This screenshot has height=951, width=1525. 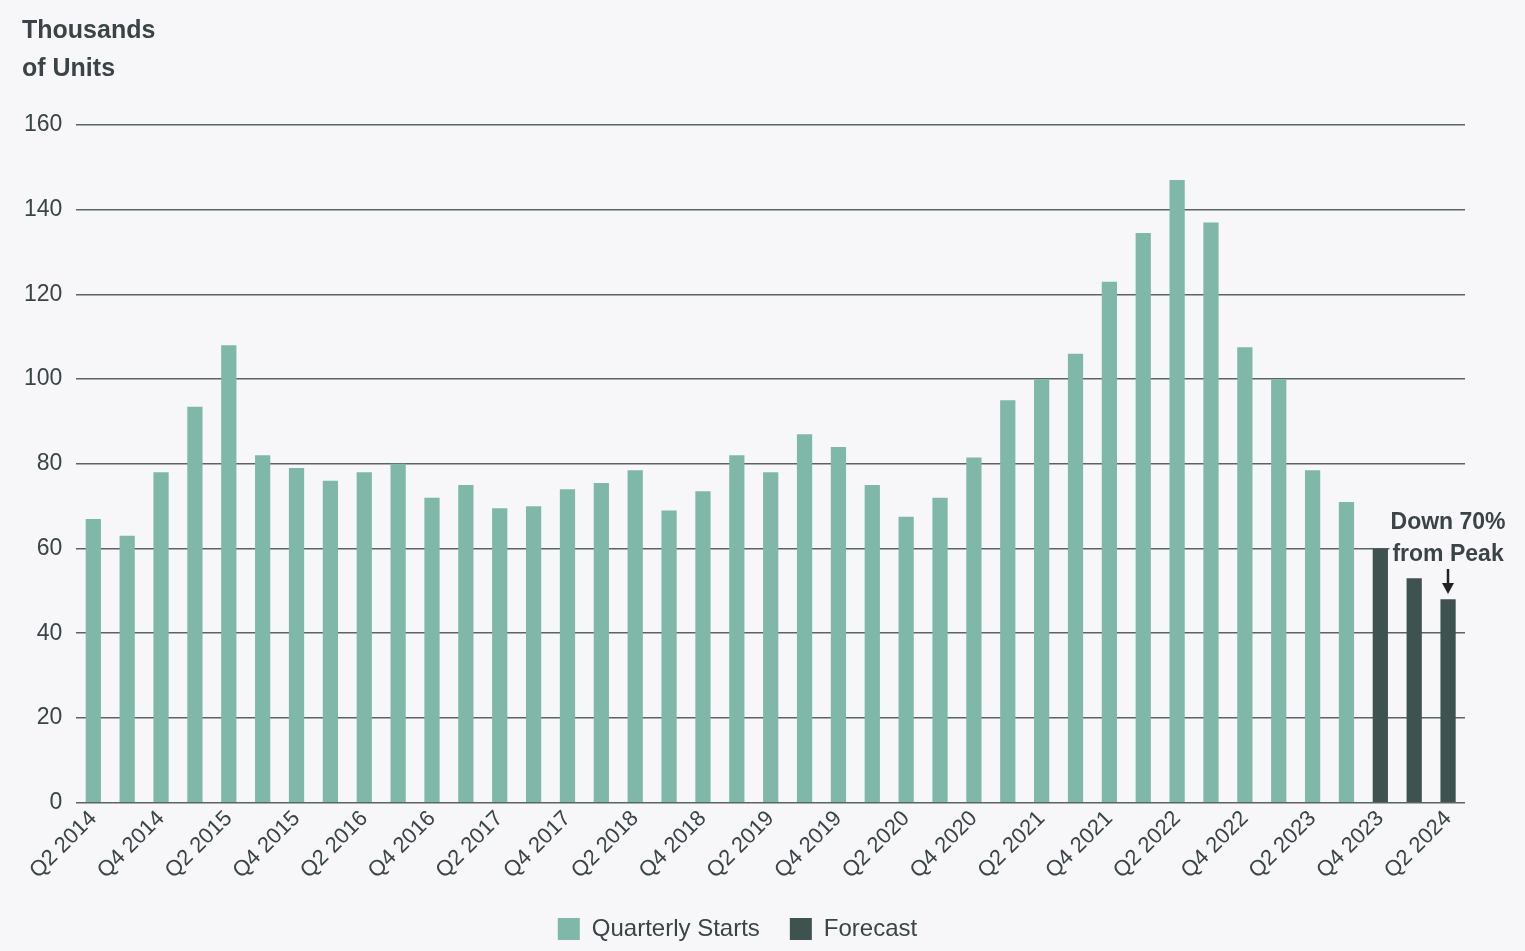 What do you see at coordinates (49, 716) in the screenshot?
I see `y-tick-label: 20` at bounding box center [49, 716].